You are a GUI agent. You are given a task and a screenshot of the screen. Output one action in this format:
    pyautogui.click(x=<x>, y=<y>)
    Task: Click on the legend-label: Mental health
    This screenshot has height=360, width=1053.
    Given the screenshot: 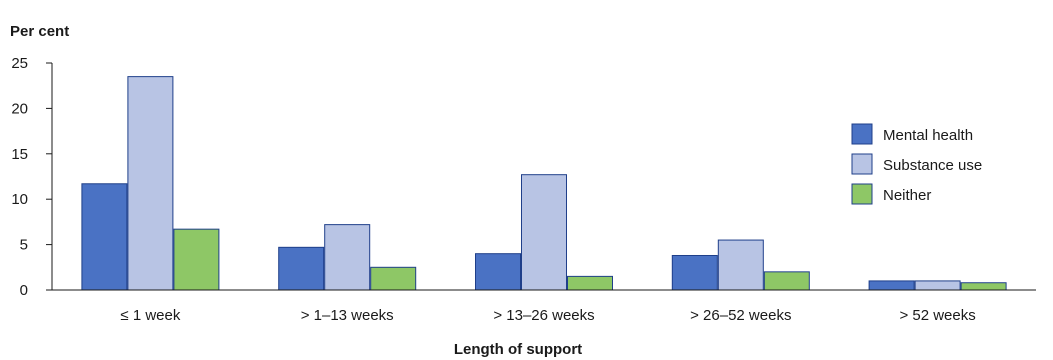 What is the action you would take?
    pyautogui.click(x=928, y=135)
    